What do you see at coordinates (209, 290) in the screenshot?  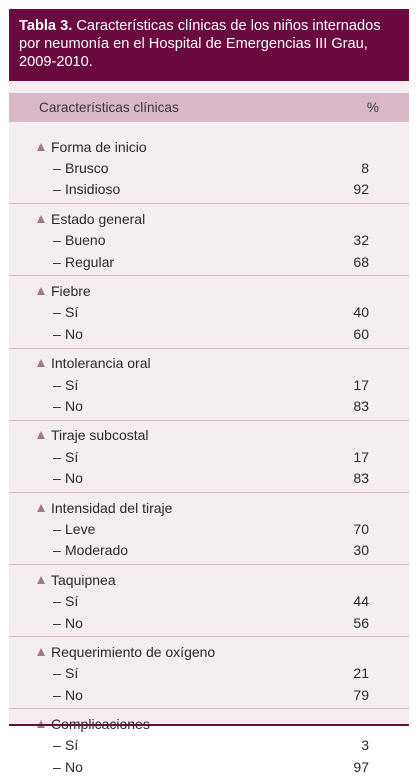 I see `category-row: Fiebre` at bounding box center [209, 290].